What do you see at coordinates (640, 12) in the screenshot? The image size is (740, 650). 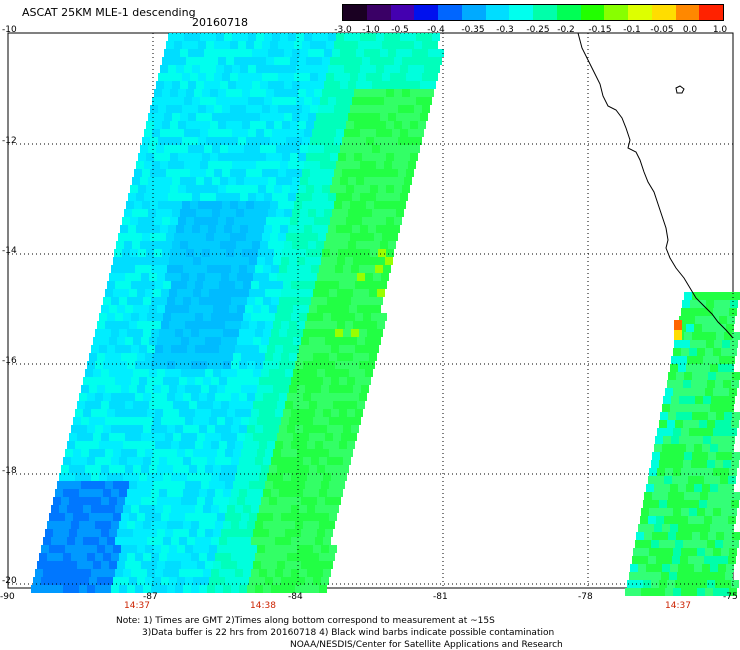 I see `colorbar-segment` at bounding box center [640, 12].